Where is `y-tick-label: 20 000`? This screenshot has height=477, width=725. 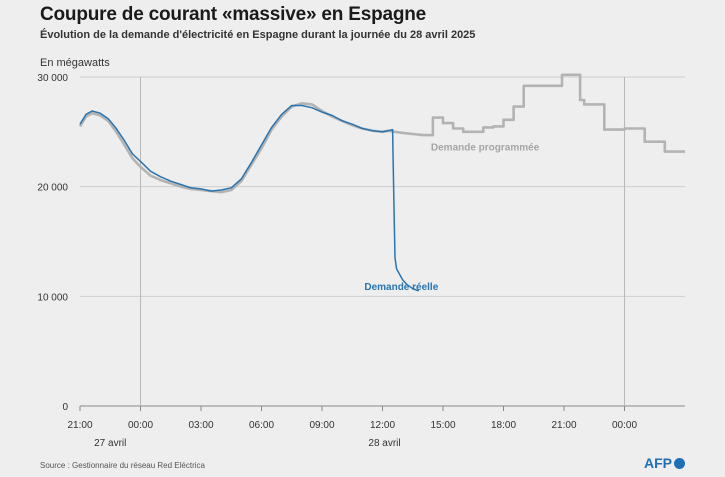
y-tick-label: 20 000 is located at coordinates (52, 188).